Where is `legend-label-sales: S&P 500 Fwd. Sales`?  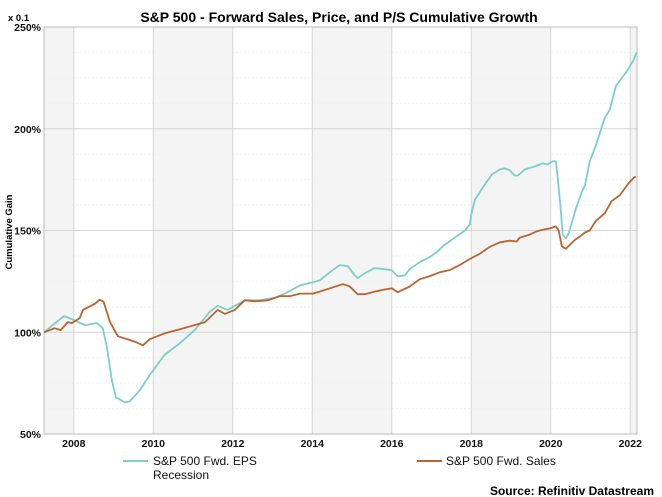
legend-label-sales: S&P 500 Fwd. Sales is located at coordinates (501, 461).